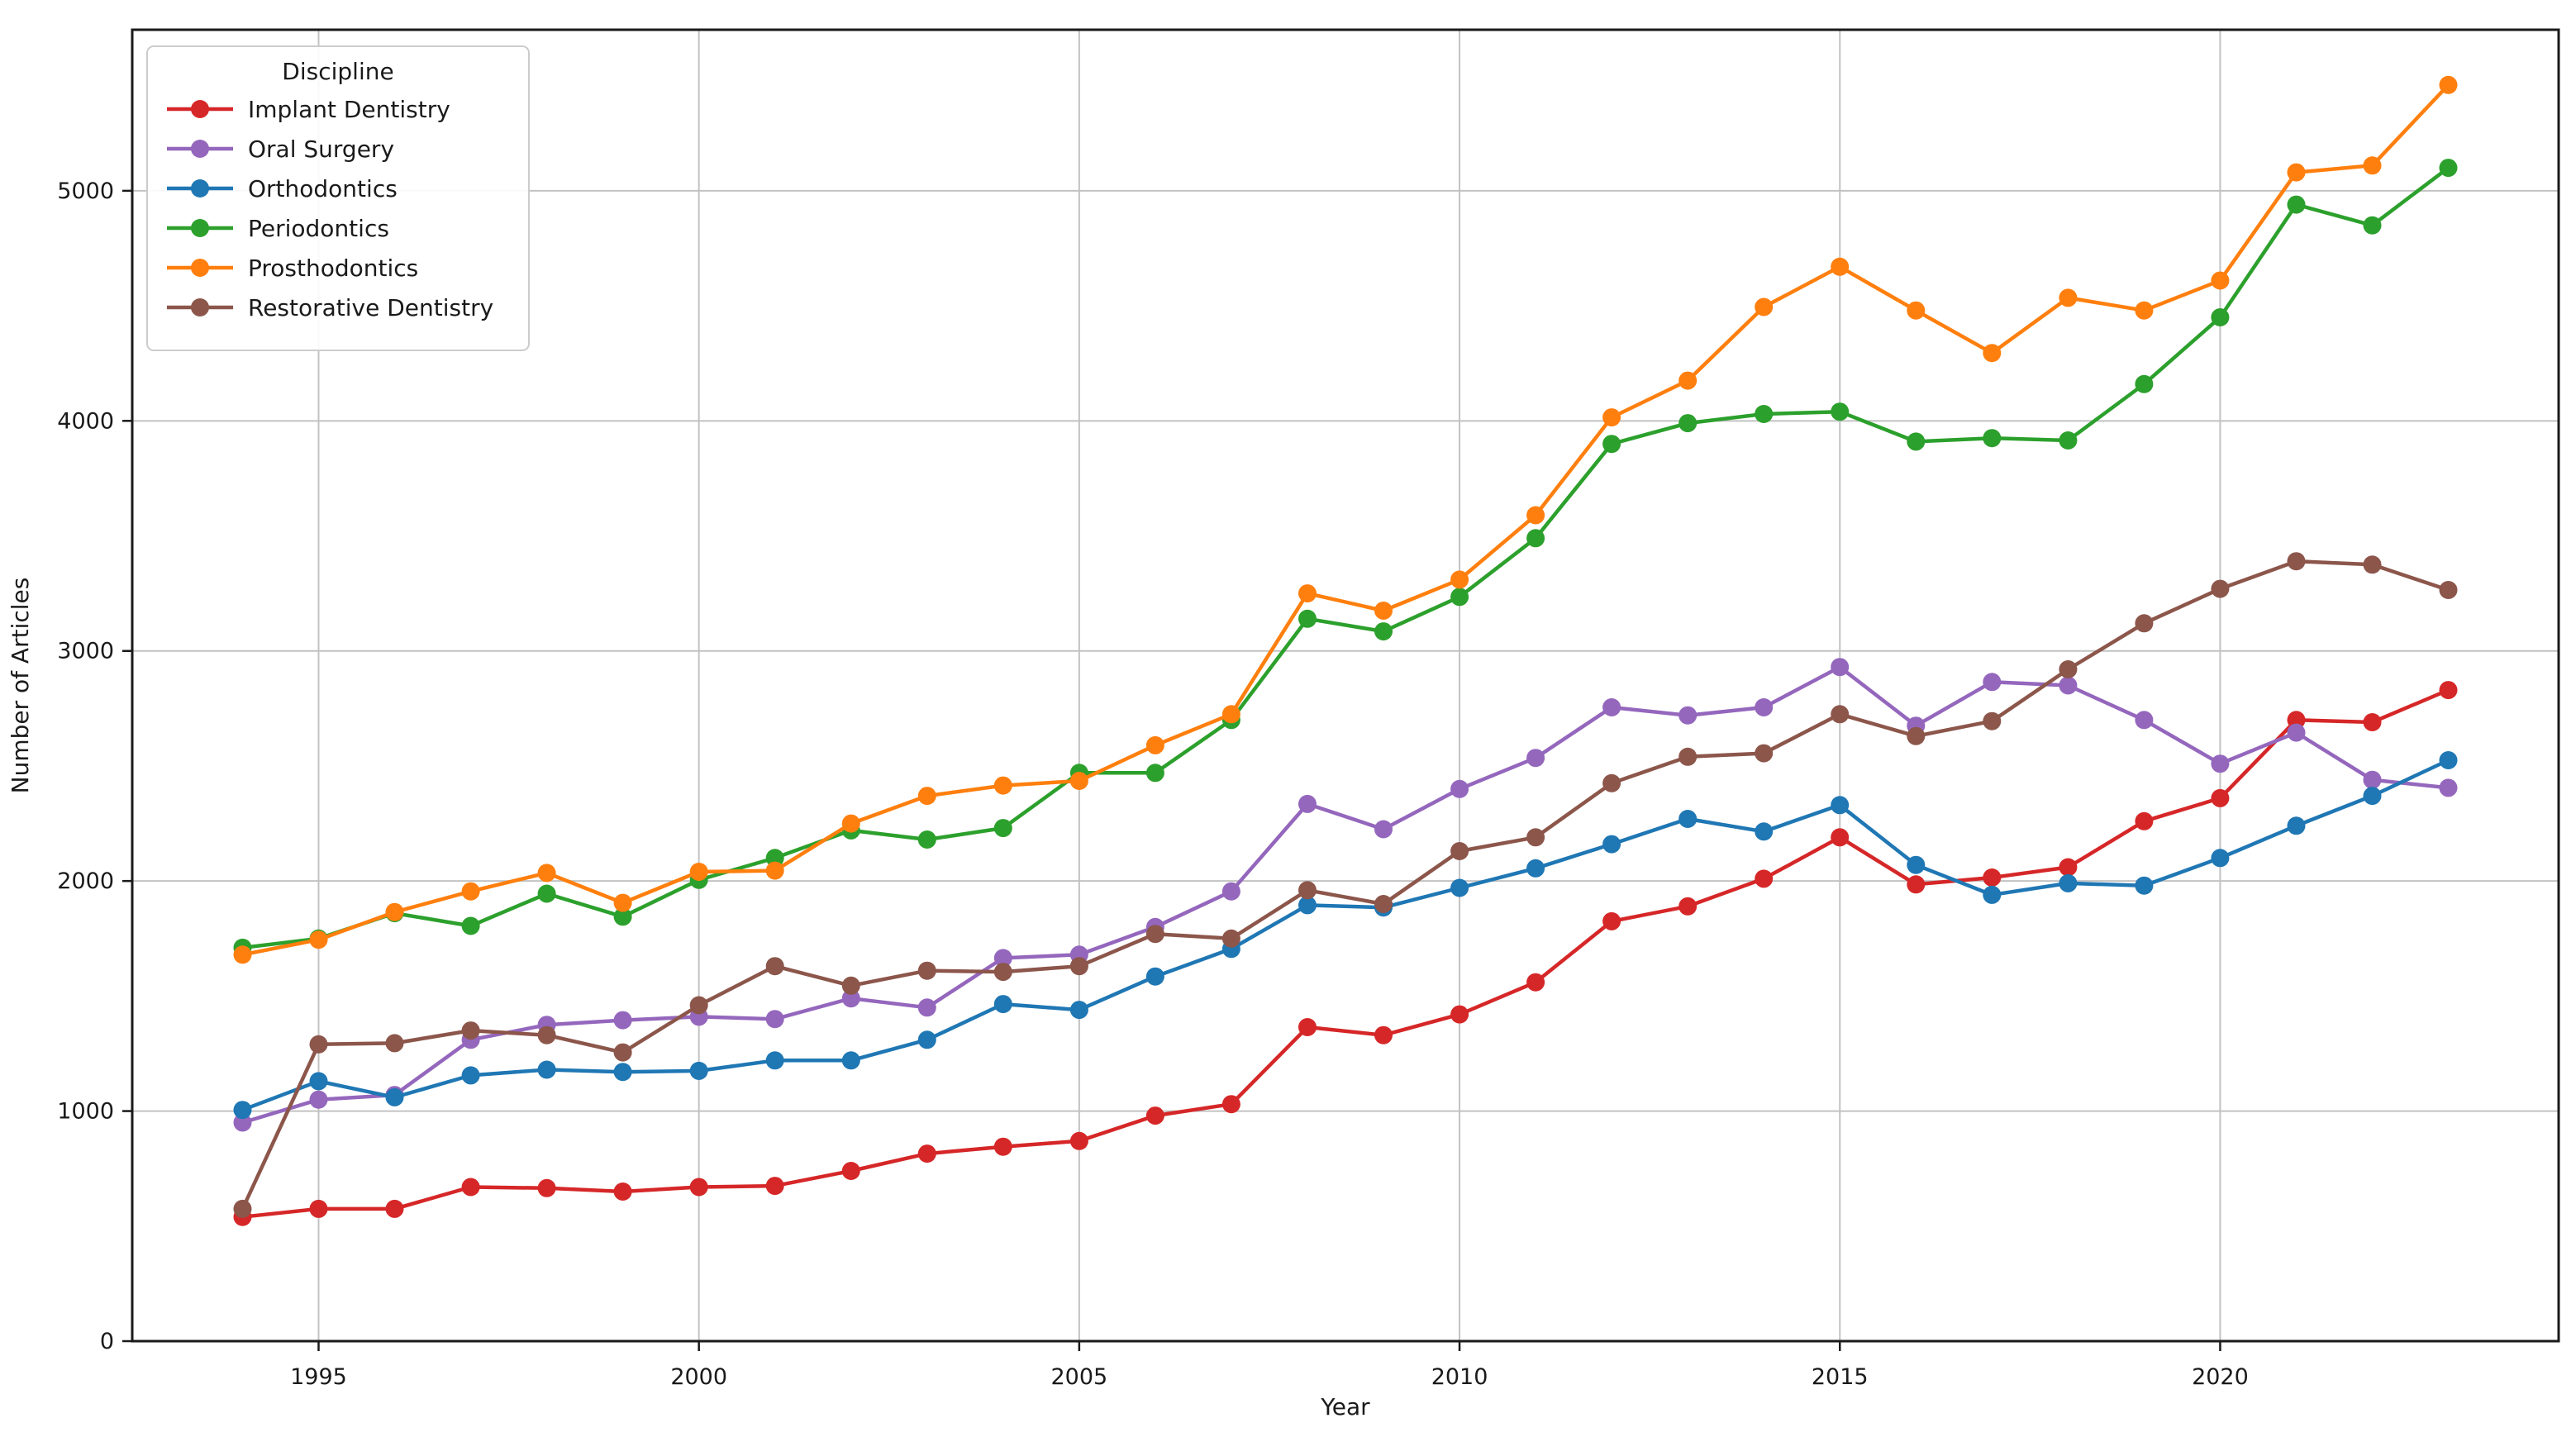  What do you see at coordinates (86, 191) in the screenshot?
I see `y-tick-label: 5000` at bounding box center [86, 191].